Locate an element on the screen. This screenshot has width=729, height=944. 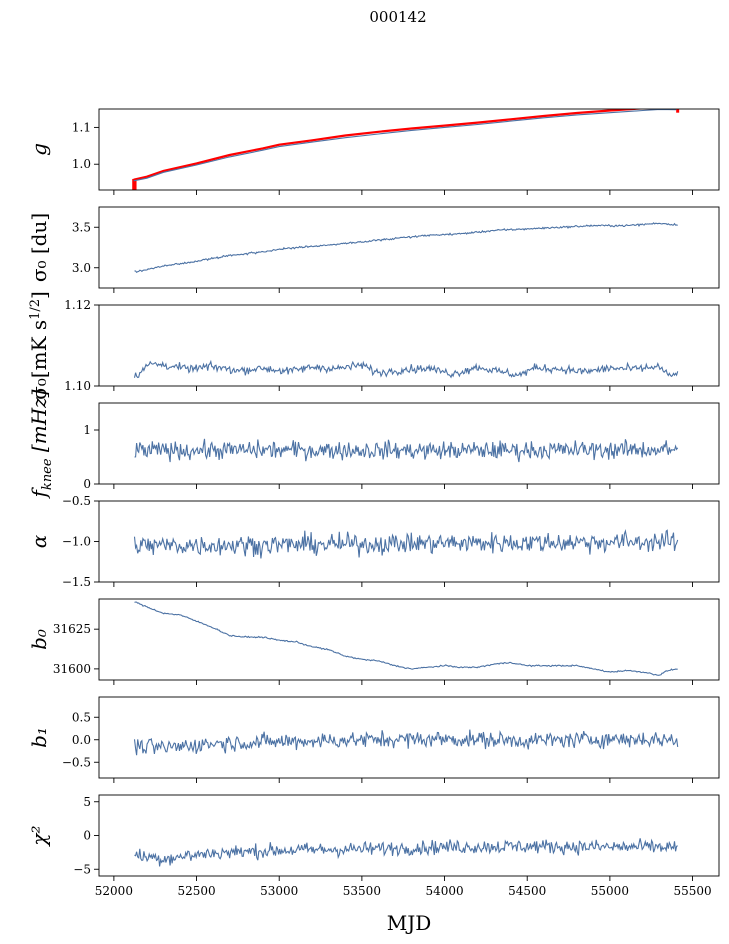
y-tick-label-4-0: −1.5 is located at coordinates (76, 582).